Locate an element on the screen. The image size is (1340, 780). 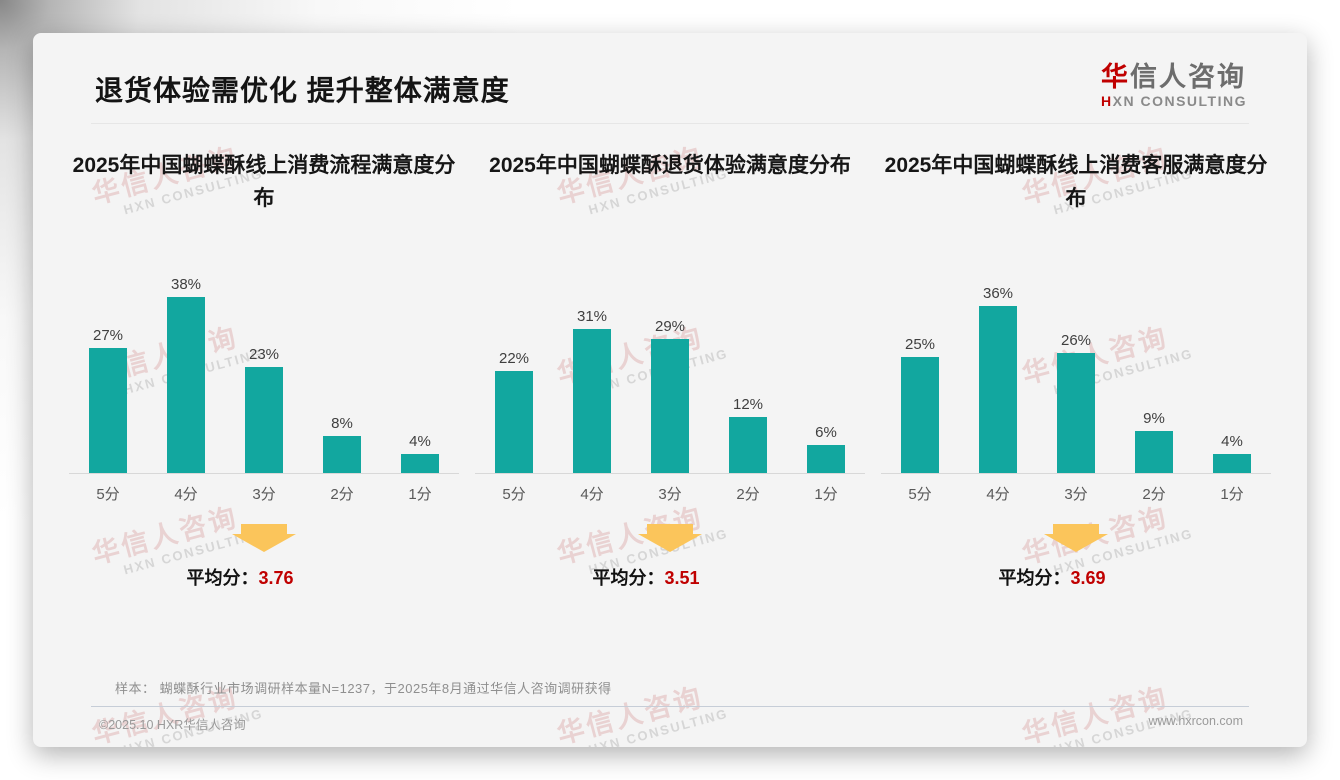
bar-slot: 38% is located at coordinates (186, 374).